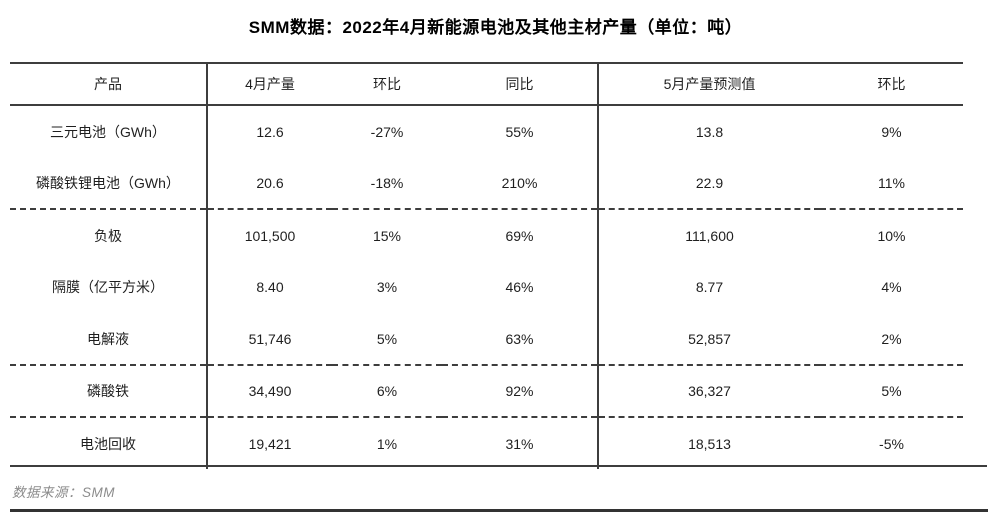 This screenshot has width=991, height=524. What do you see at coordinates (109, 183) in the screenshot?
I see `cell-product: 磷酸铁锂电池（GWh）` at bounding box center [109, 183].